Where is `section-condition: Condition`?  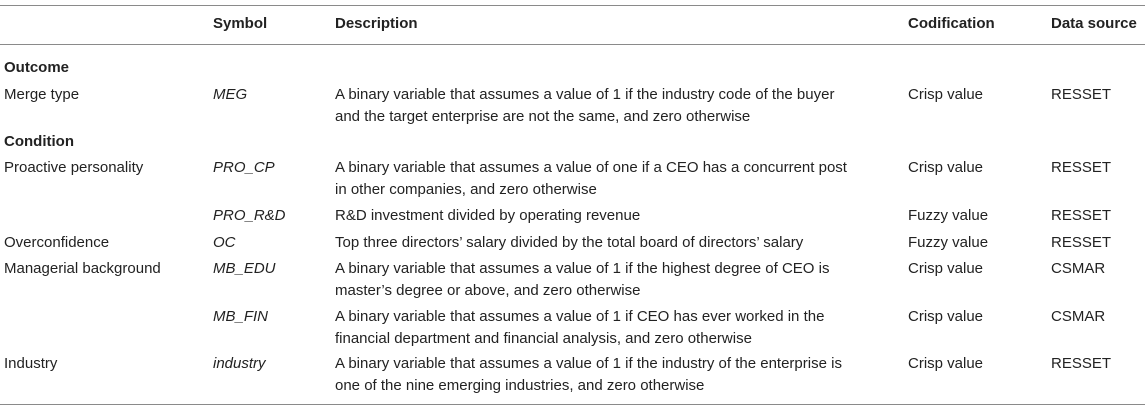 section-condition: Condition is located at coordinates (39, 141).